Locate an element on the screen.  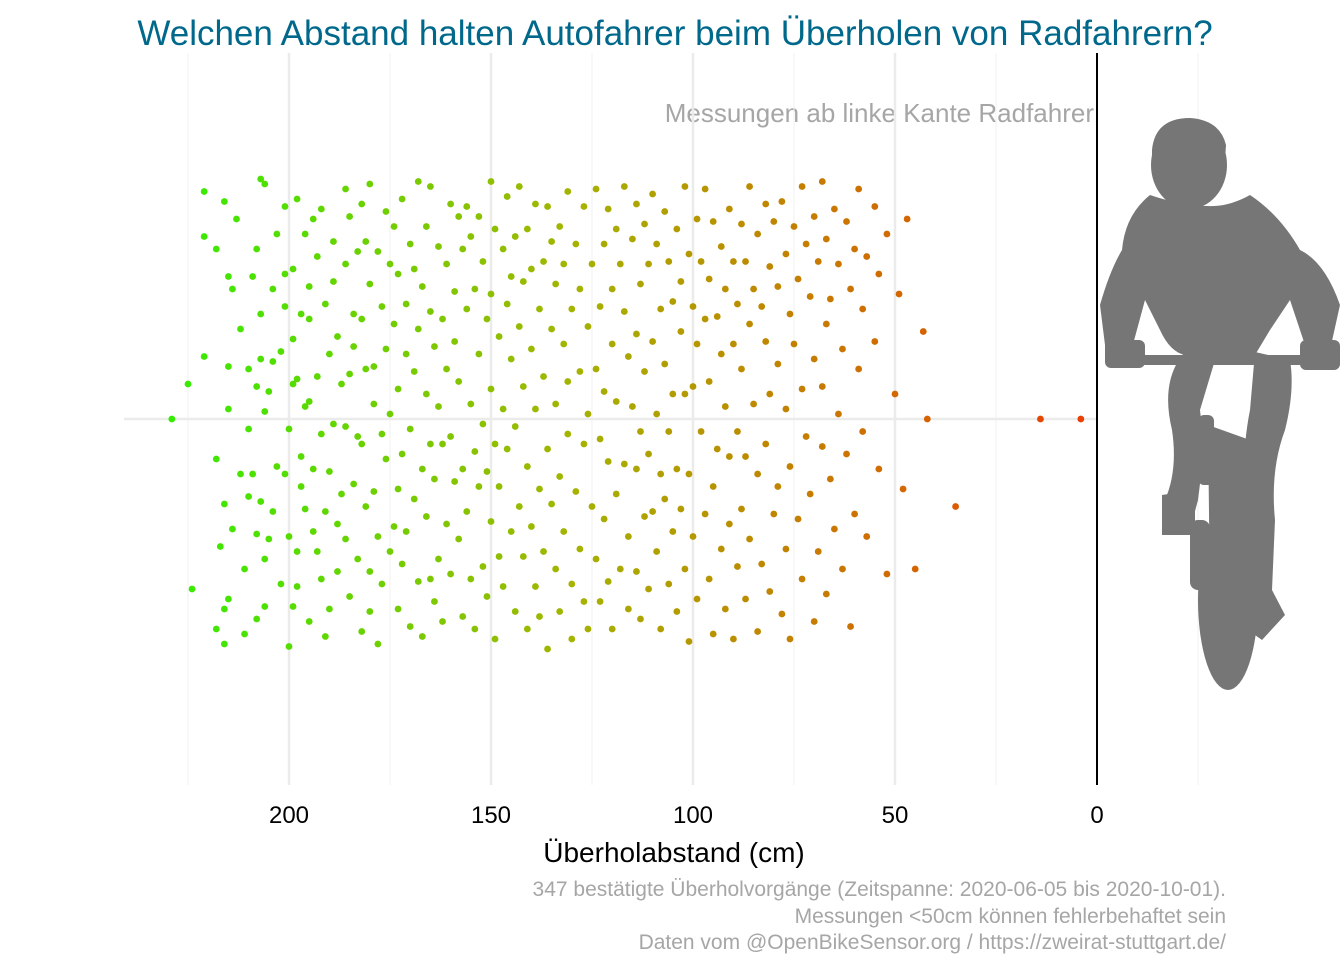
x-tick-labels: 200 150 100 50 0 is located at coordinates (686, 815).